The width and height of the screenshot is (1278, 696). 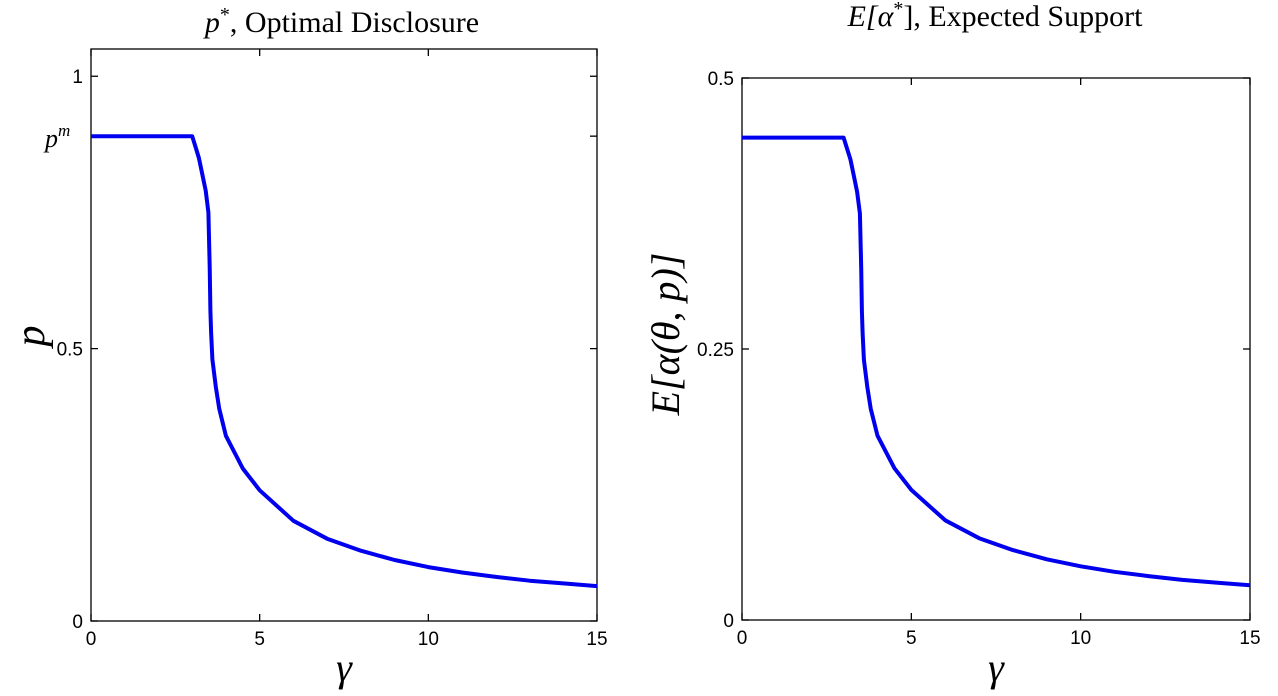 What do you see at coordinates (320, 137) in the screenshot?
I see `chart-left-extra-tick: pm` at bounding box center [320, 137].